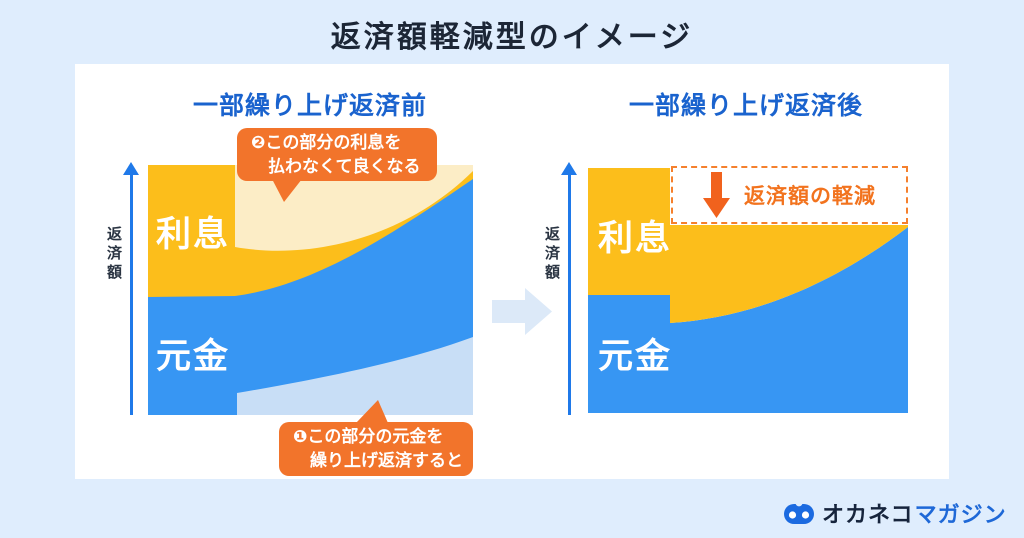  I want to click on after-interest-area, so click(748, 245).